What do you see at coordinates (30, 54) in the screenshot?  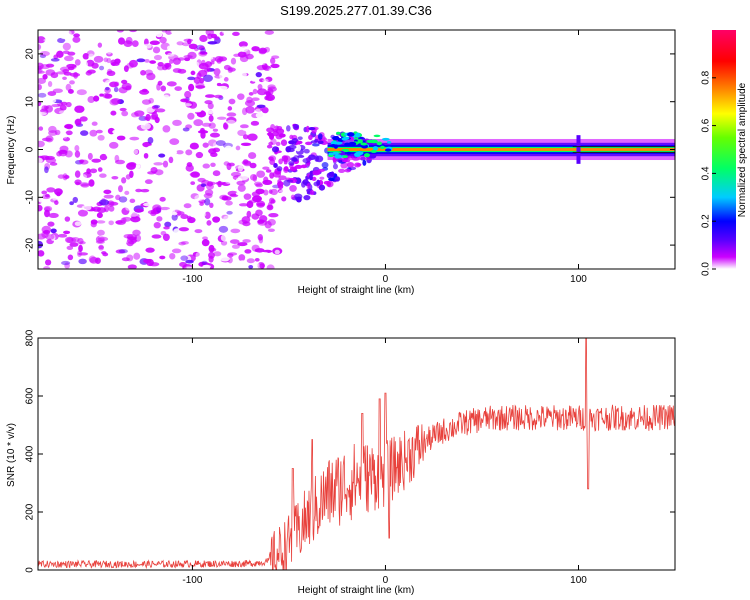 I see `spectrogram-ytick-label: 20` at bounding box center [30, 54].